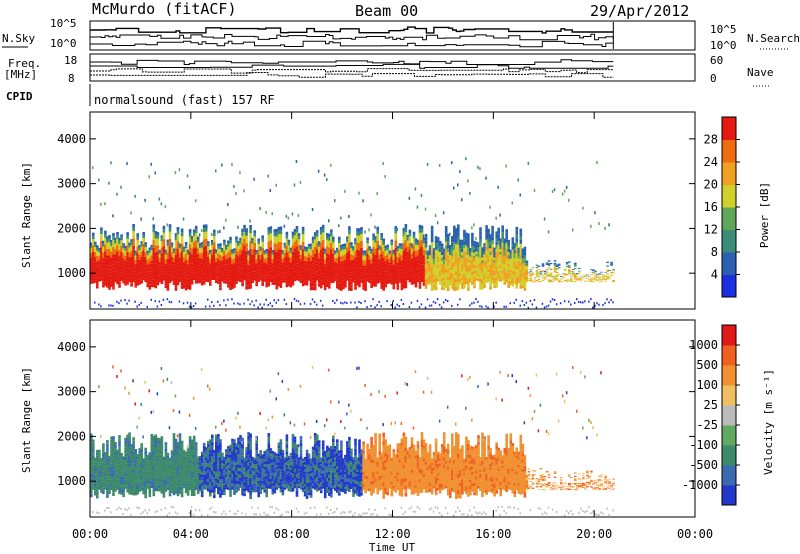 The width and height of the screenshot is (800, 554). Describe the element at coordinates (723, 29) in the screenshot. I see `noise-tick-top-right: 10^5` at that location.